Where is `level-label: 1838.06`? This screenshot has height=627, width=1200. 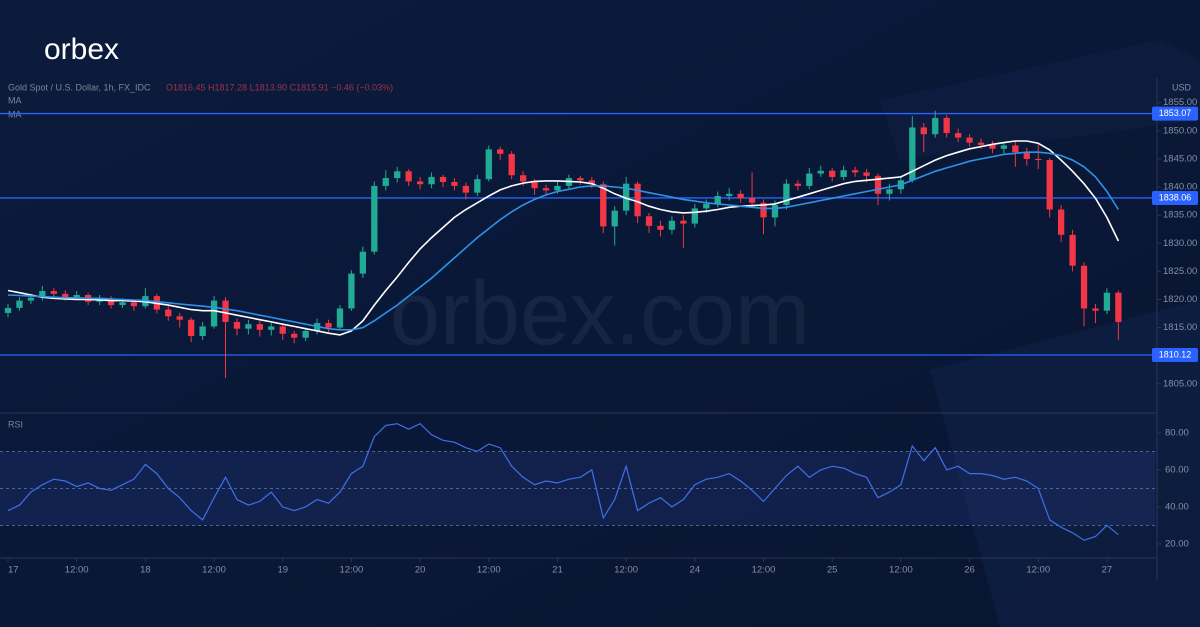 level-label: 1838.06 is located at coordinates (1175, 197).